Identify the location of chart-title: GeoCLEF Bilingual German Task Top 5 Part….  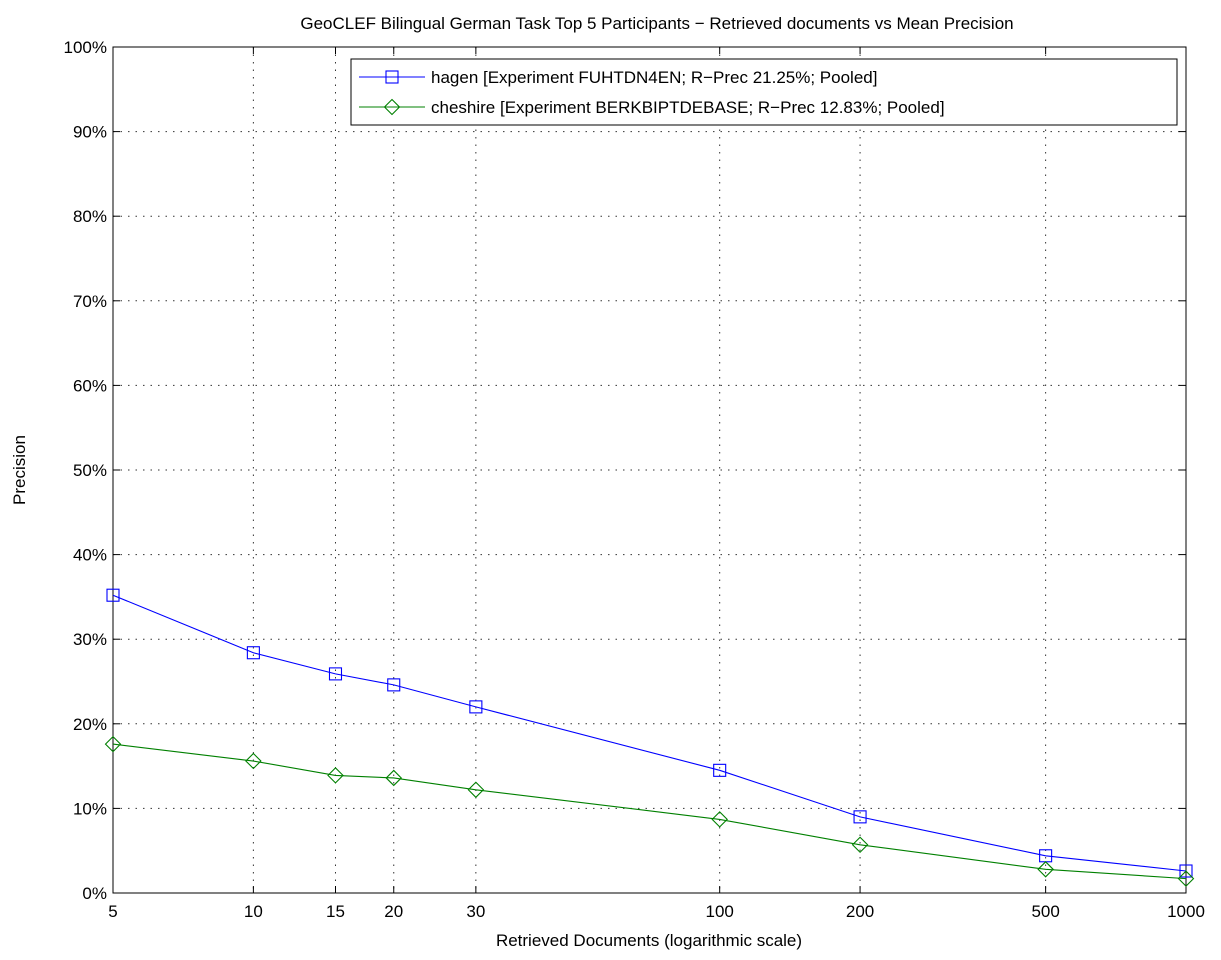
(656, 23).